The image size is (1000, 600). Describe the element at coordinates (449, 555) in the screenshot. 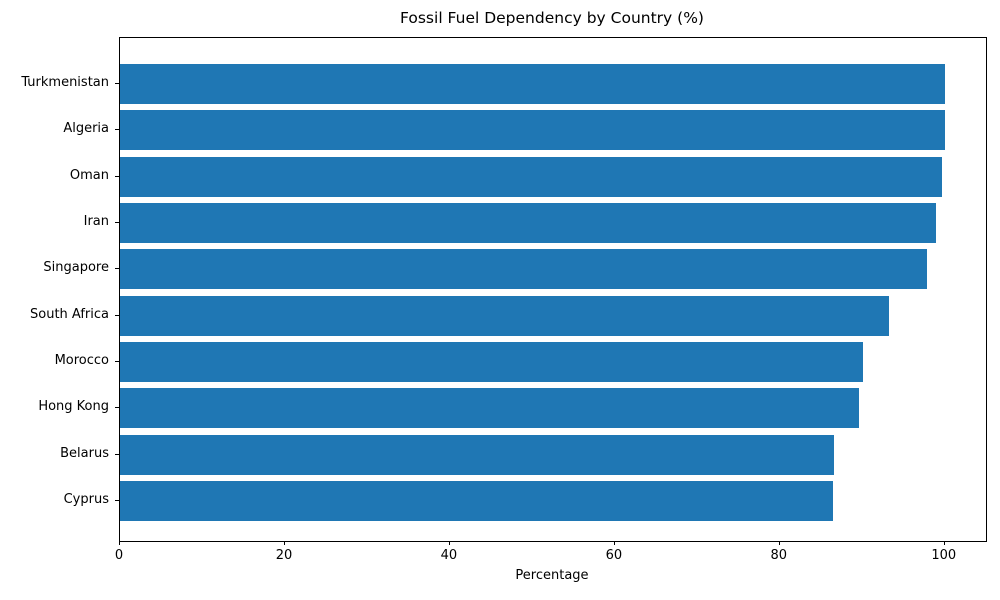

I see `x-tick-label: 40` at that location.